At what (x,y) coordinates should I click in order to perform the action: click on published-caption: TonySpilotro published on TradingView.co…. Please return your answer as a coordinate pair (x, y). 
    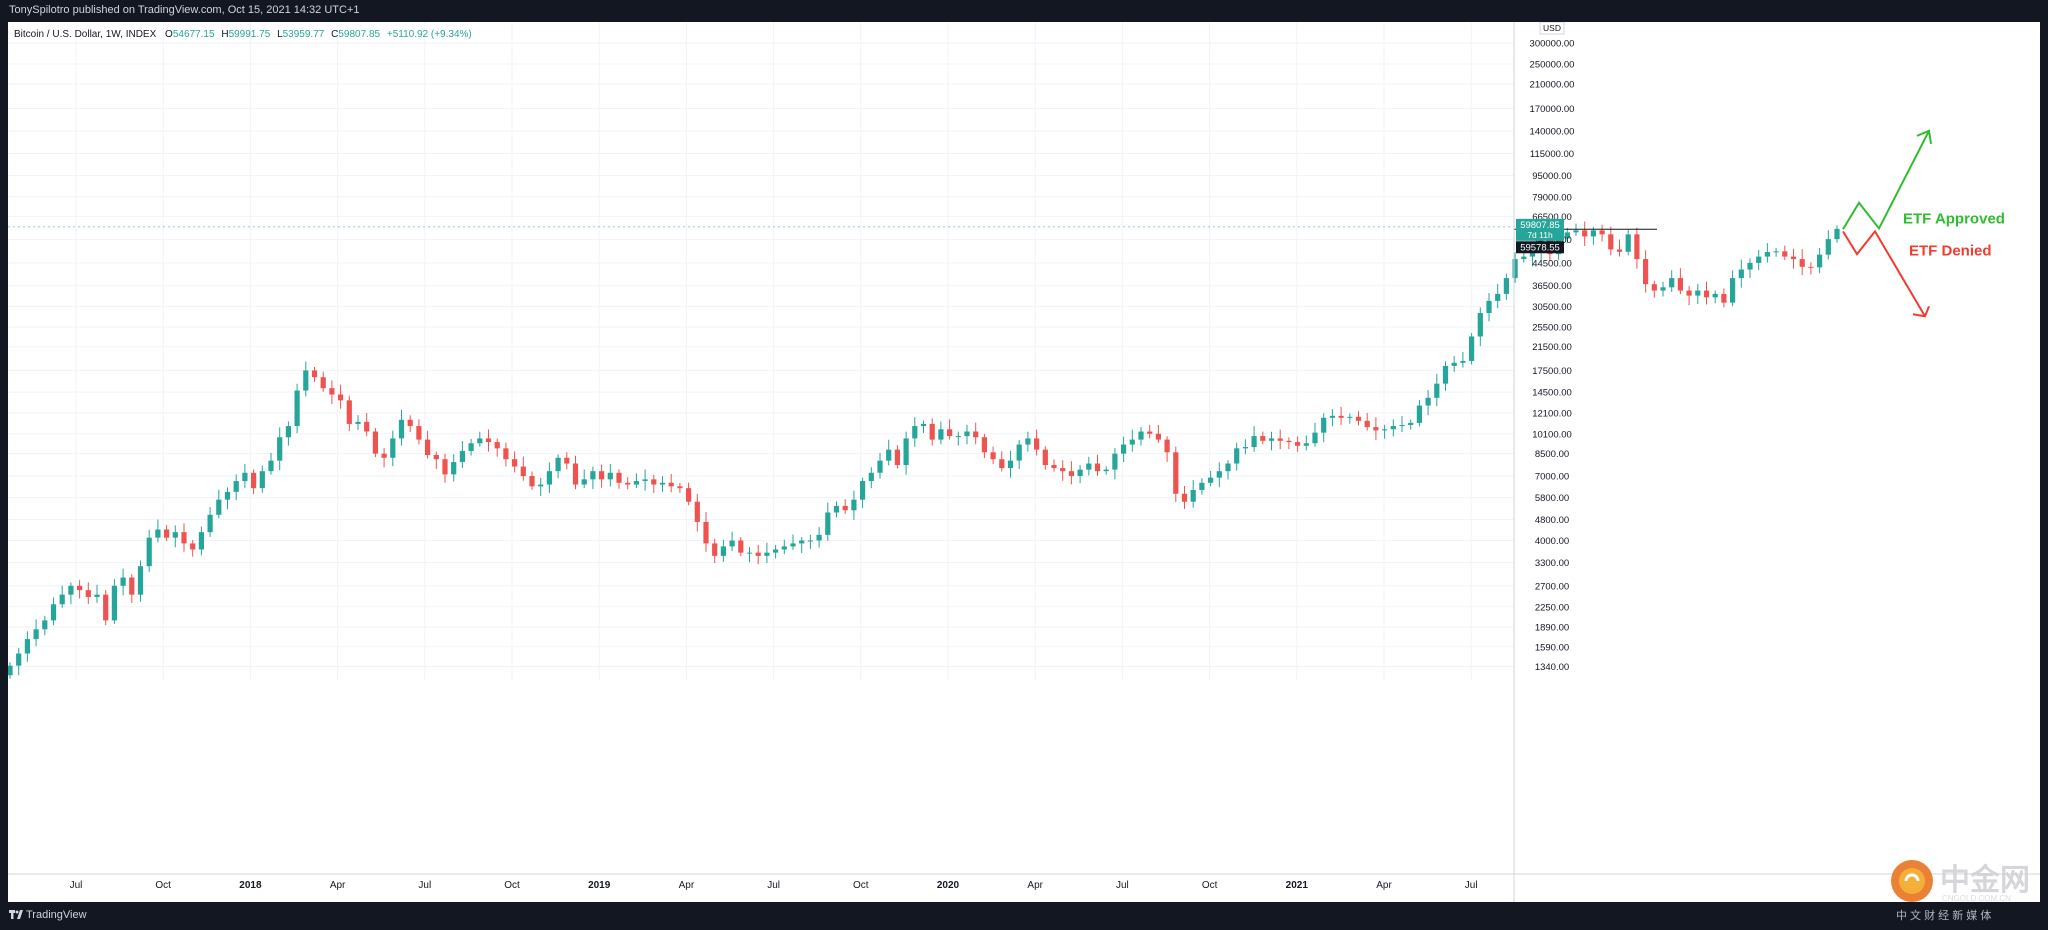
    Looking at the image, I should click on (184, 10).